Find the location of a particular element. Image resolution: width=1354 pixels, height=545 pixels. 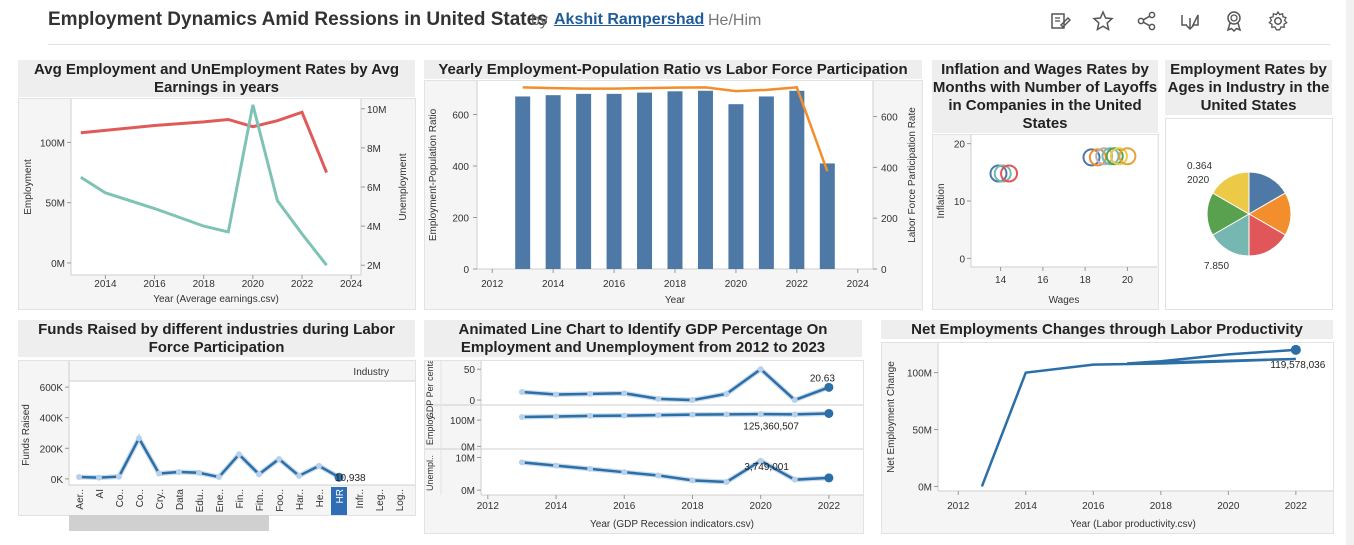

industry-label: Log.. is located at coordinates (400, 500).